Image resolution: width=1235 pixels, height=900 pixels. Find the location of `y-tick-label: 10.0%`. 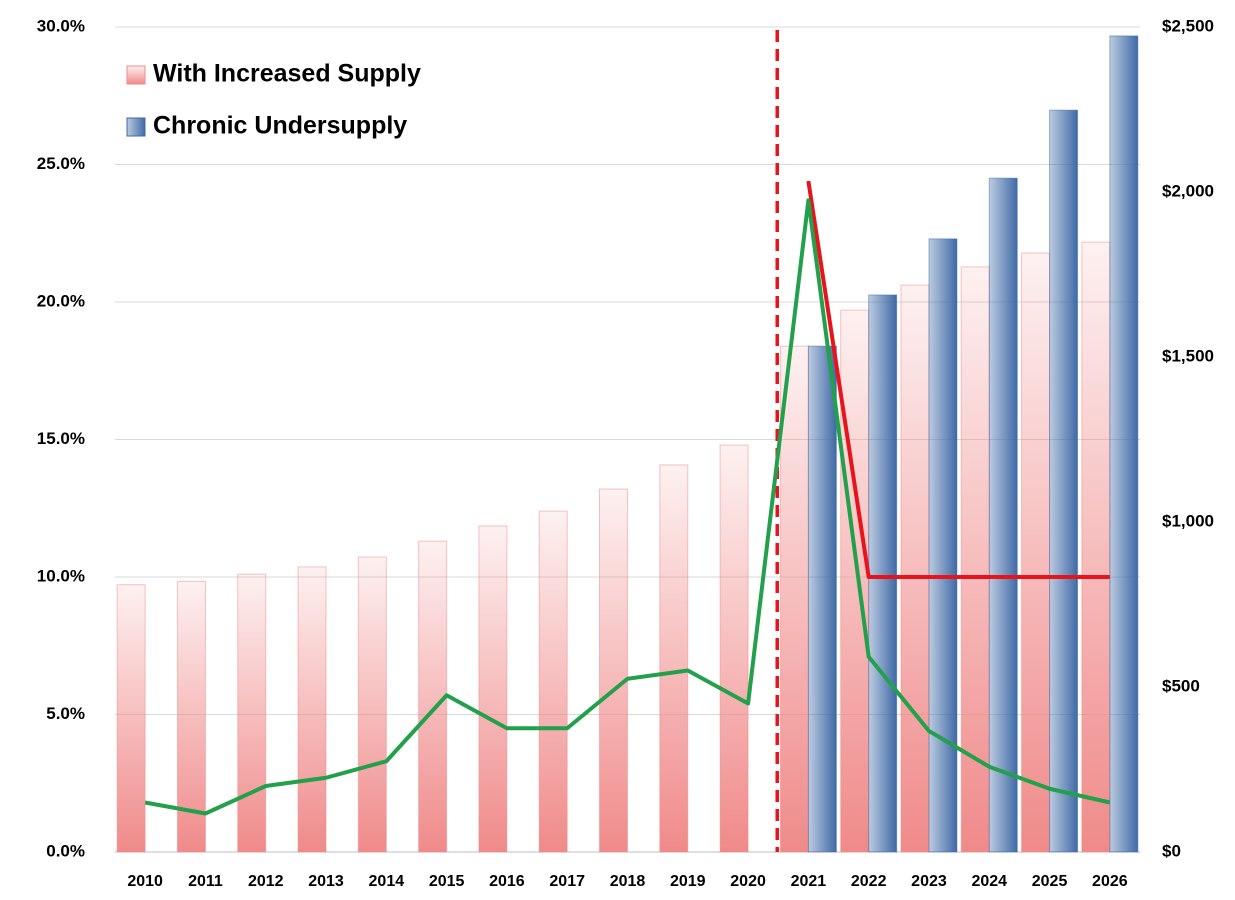

y-tick-label: 10.0% is located at coordinates (61, 575).